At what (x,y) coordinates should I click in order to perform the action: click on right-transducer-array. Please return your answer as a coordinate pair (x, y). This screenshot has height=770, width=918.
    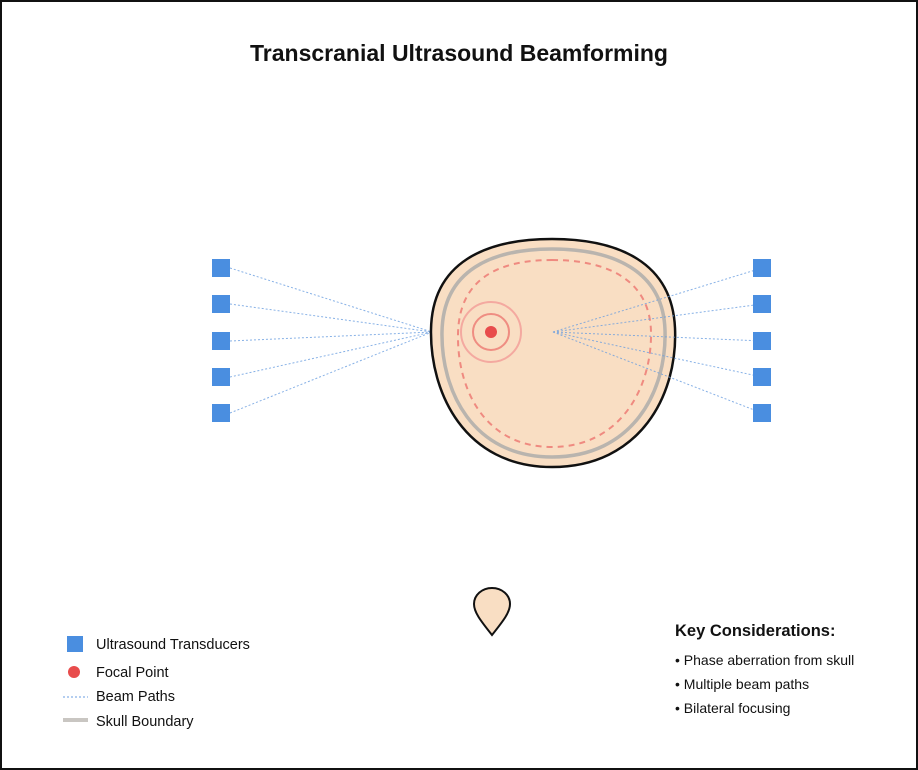
    Looking at the image, I should click on (762, 340).